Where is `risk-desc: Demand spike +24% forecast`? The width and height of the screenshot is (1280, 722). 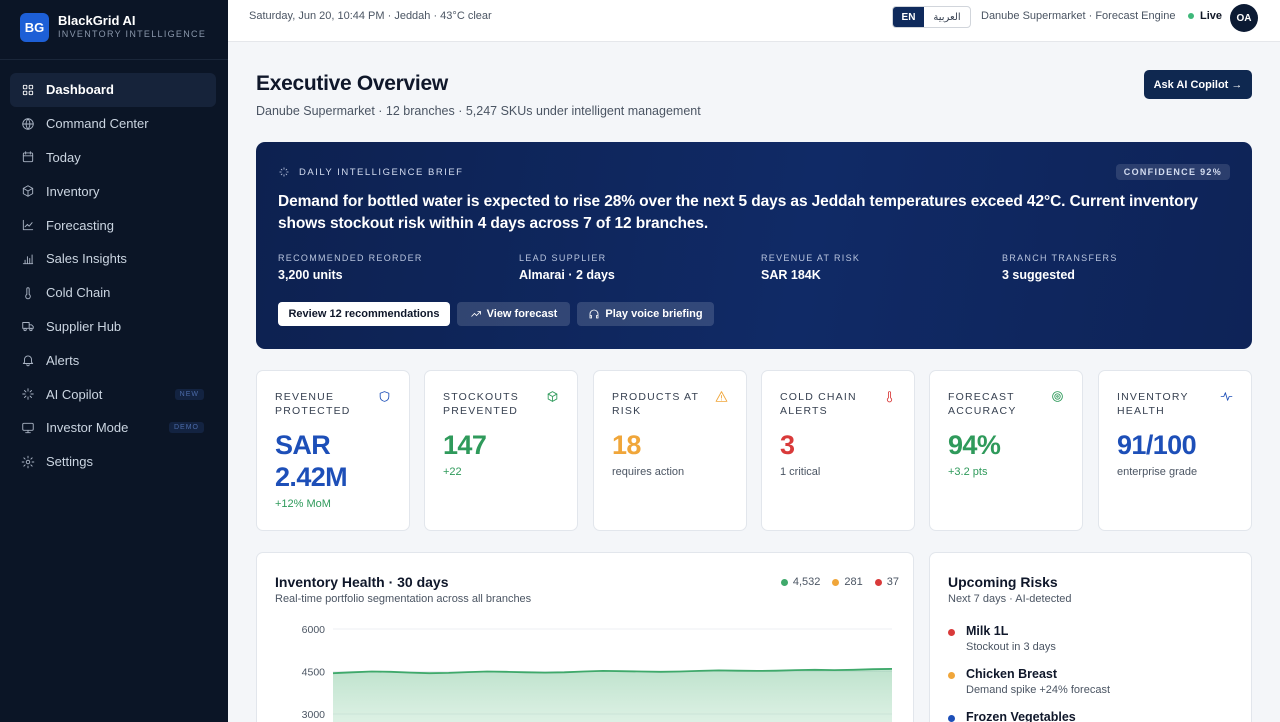 risk-desc: Demand spike +24% forecast is located at coordinates (1038, 690).